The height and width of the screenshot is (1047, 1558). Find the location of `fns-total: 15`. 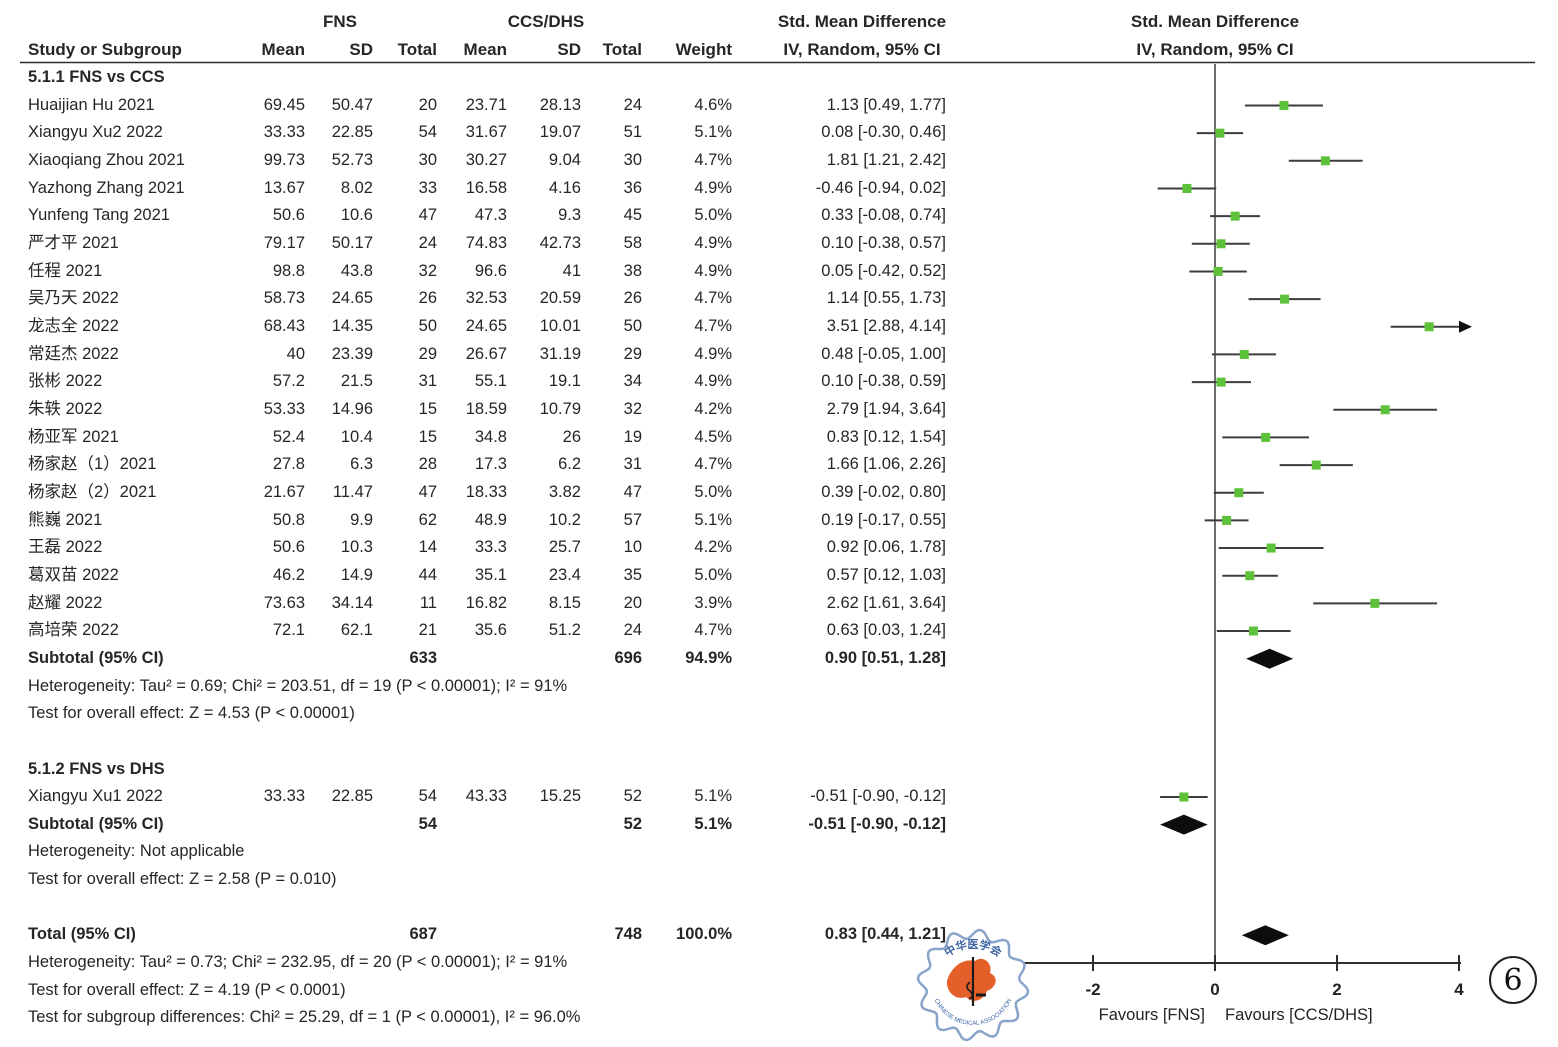

fns-total: 15 is located at coordinates (427, 436).